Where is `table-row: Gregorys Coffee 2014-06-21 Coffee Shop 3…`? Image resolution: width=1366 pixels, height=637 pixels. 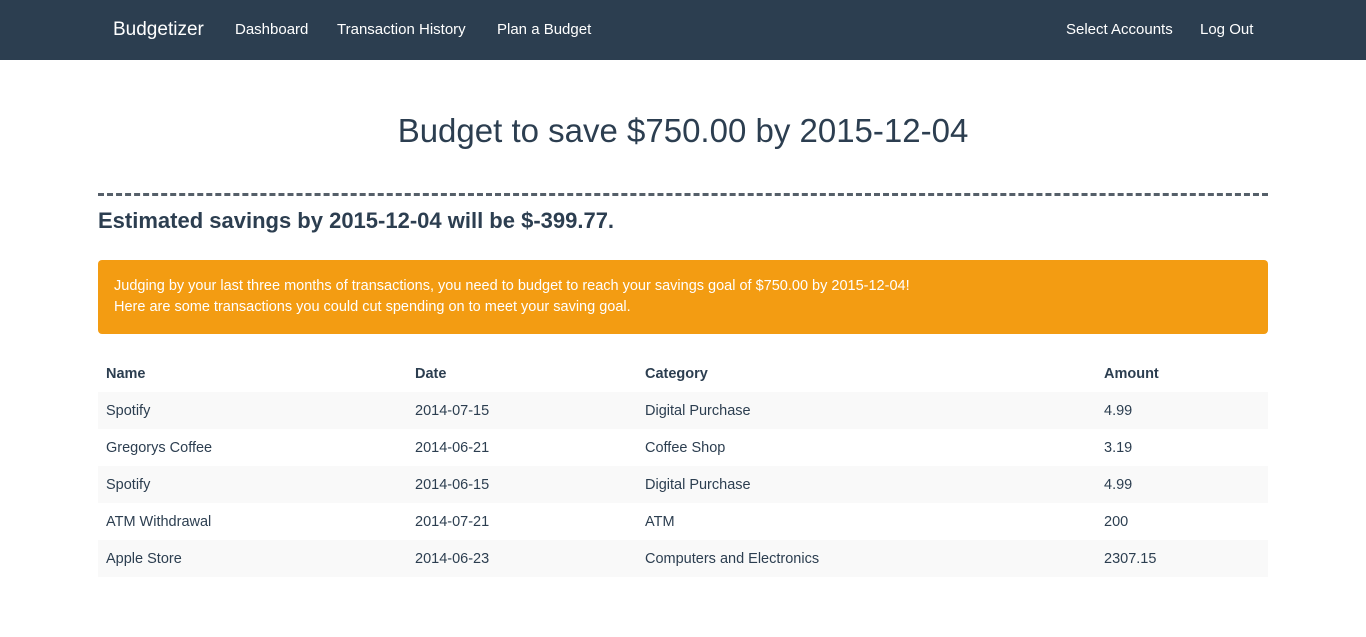 table-row: Gregorys Coffee 2014-06-21 Coffee Shop 3… is located at coordinates (683, 447).